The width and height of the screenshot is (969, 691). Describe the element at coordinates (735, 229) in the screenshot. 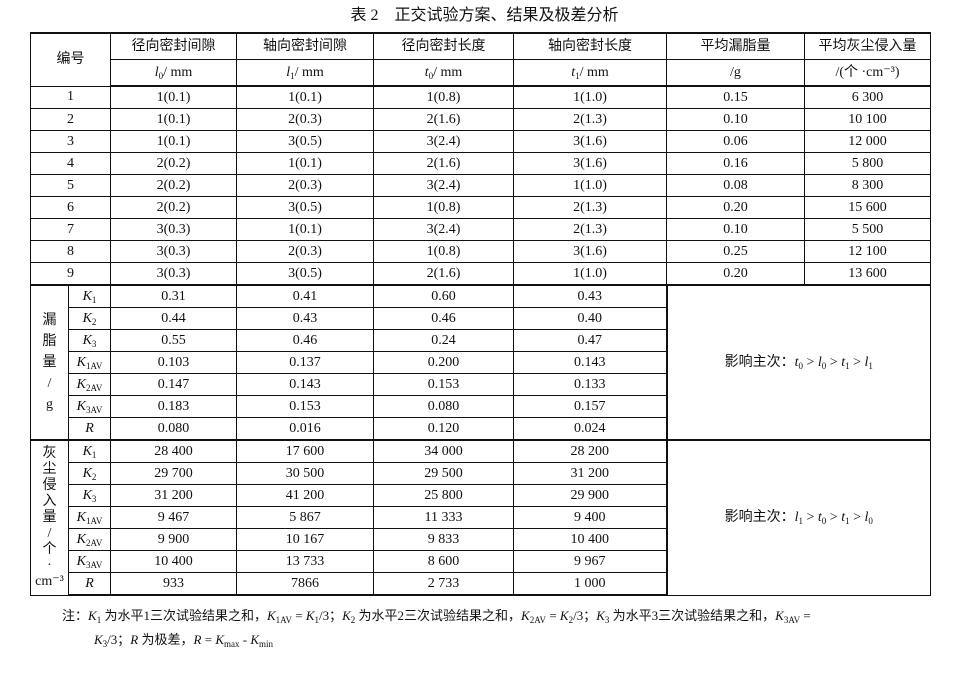

I see `cell: 0.10` at that location.